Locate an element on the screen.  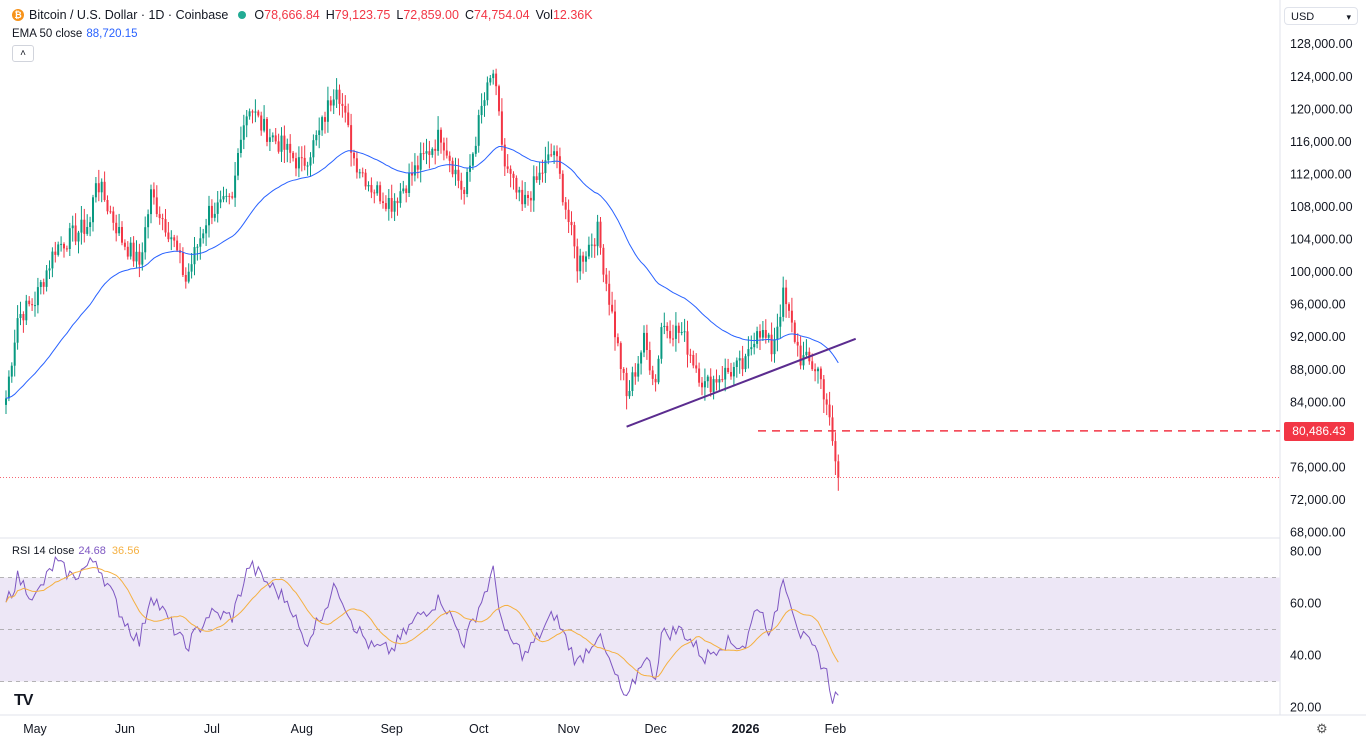
ema-legend: EMA 50 close 88,720.15 is located at coordinates (75, 34).